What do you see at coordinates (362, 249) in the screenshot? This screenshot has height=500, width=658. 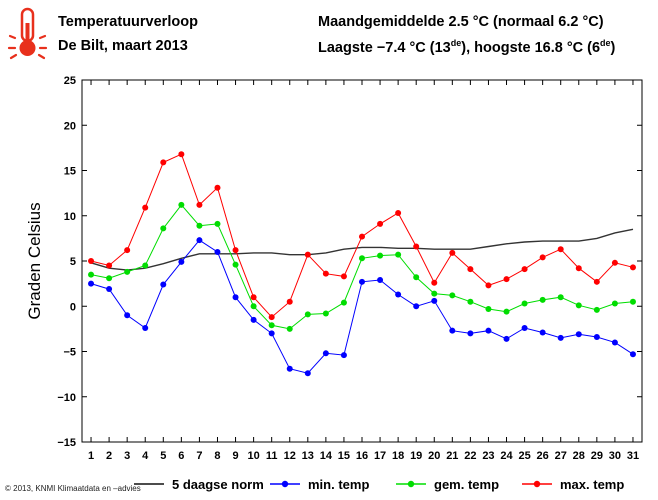 I see `series-line-norm` at bounding box center [362, 249].